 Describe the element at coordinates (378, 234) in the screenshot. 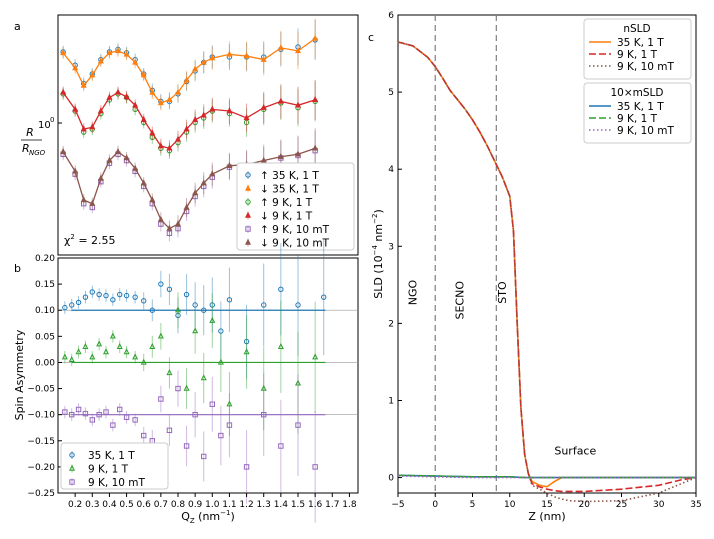

I see `ylabel-nm: nm` at that location.